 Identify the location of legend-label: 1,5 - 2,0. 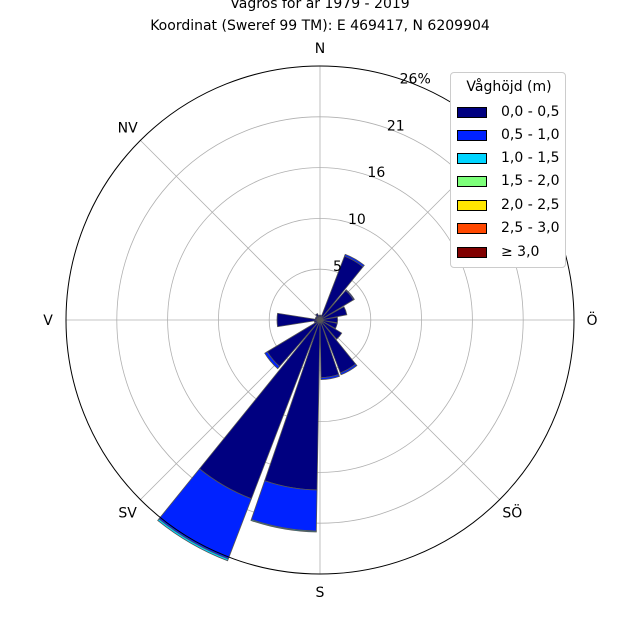
(530, 181).